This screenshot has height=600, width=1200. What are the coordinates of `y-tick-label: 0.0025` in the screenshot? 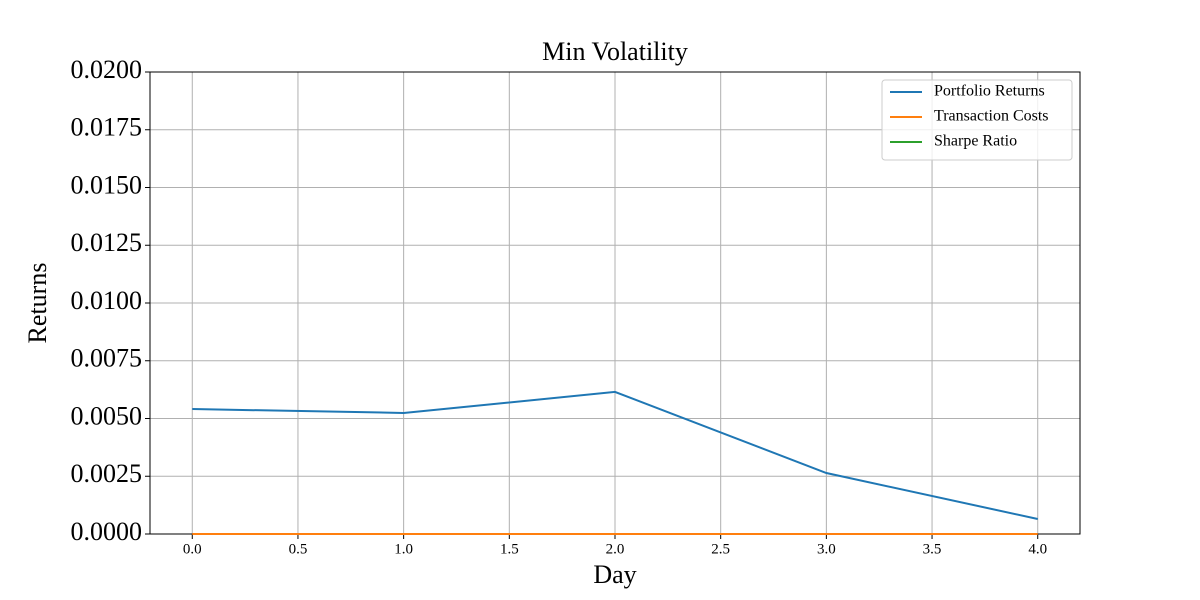 It's located at (107, 473).